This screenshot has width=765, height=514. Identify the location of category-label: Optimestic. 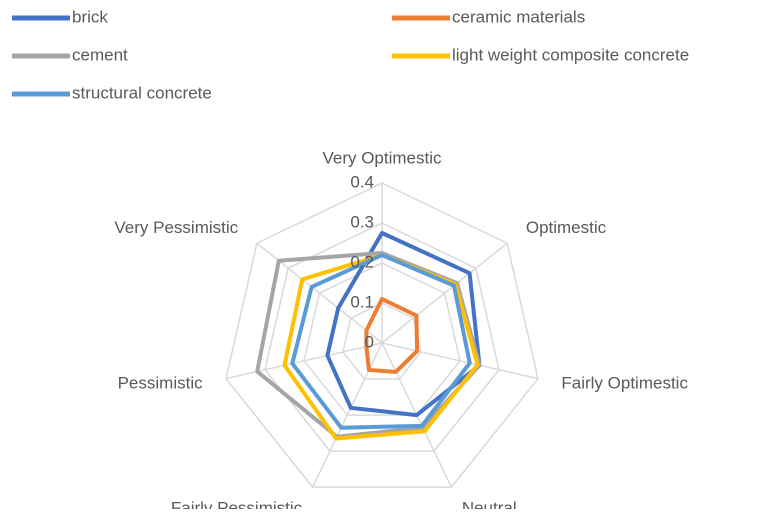
(566, 227).